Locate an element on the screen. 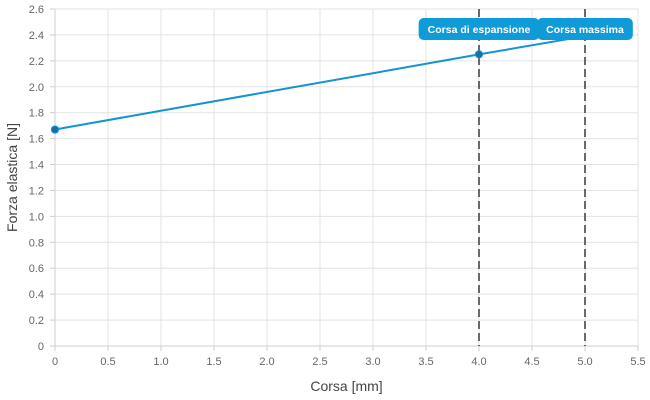  y-tick-label: 0.4 is located at coordinates (36, 295).